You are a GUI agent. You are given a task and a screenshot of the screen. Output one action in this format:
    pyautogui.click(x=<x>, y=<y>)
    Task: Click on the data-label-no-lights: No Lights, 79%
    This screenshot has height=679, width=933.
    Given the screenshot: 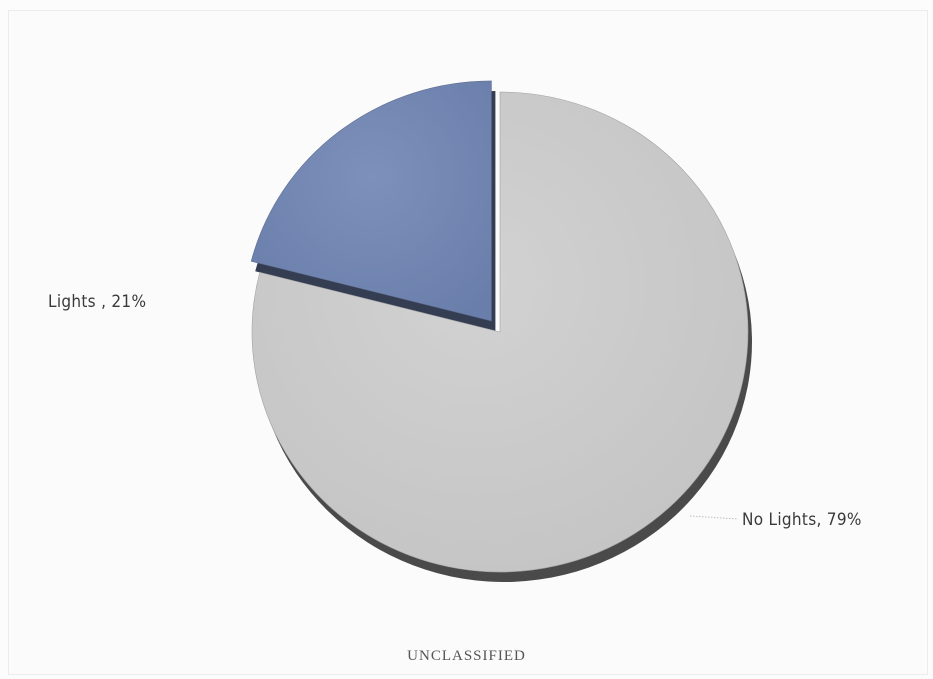 What is the action you would take?
    pyautogui.click(x=802, y=520)
    